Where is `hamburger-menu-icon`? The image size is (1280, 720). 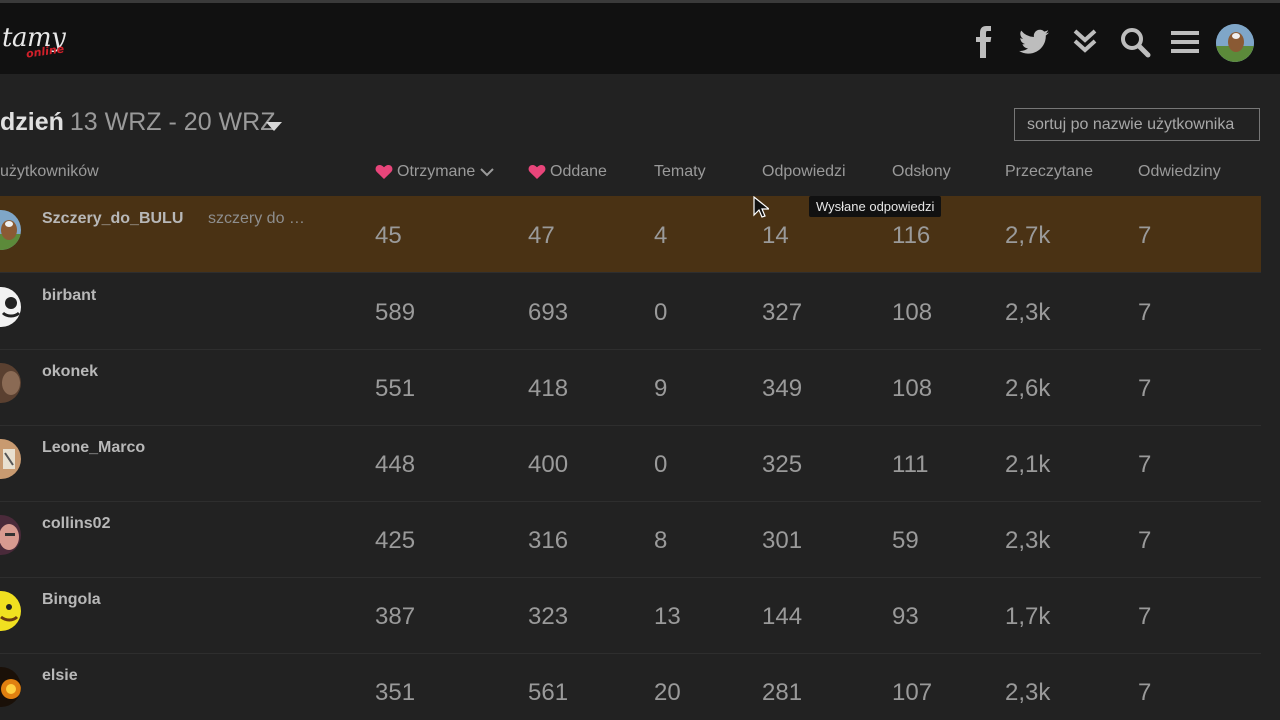 hamburger-menu-icon is located at coordinates (1185, 42).